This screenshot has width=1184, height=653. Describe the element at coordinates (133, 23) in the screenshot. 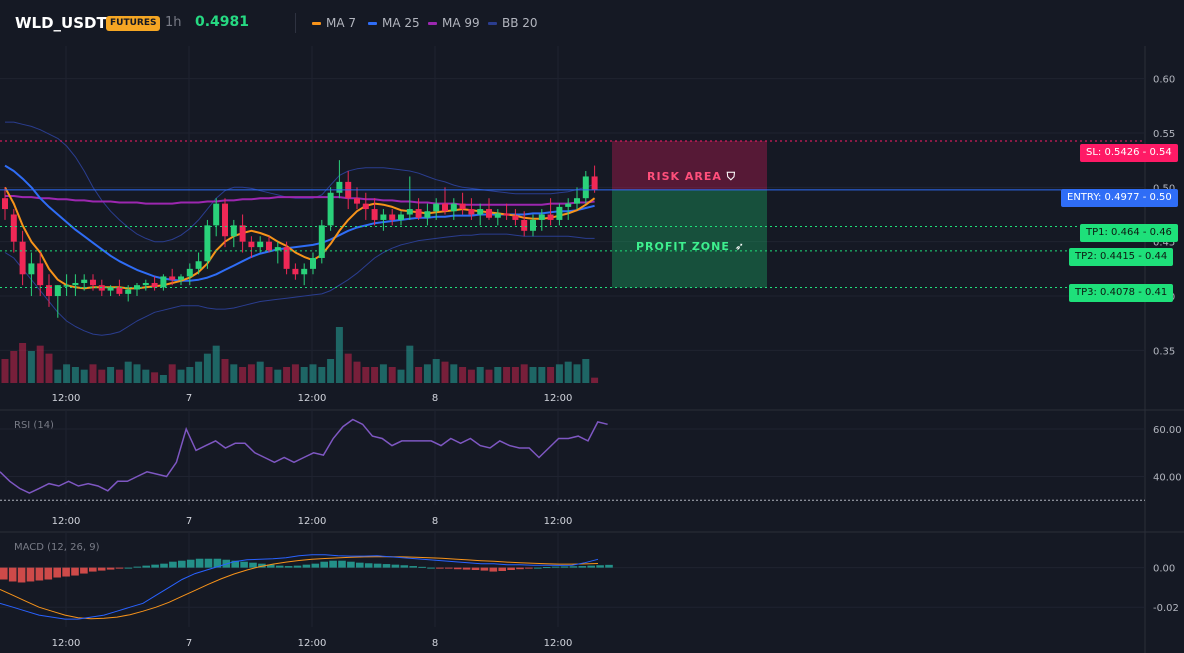

I see `futures-badge: FUTURES` at that location.